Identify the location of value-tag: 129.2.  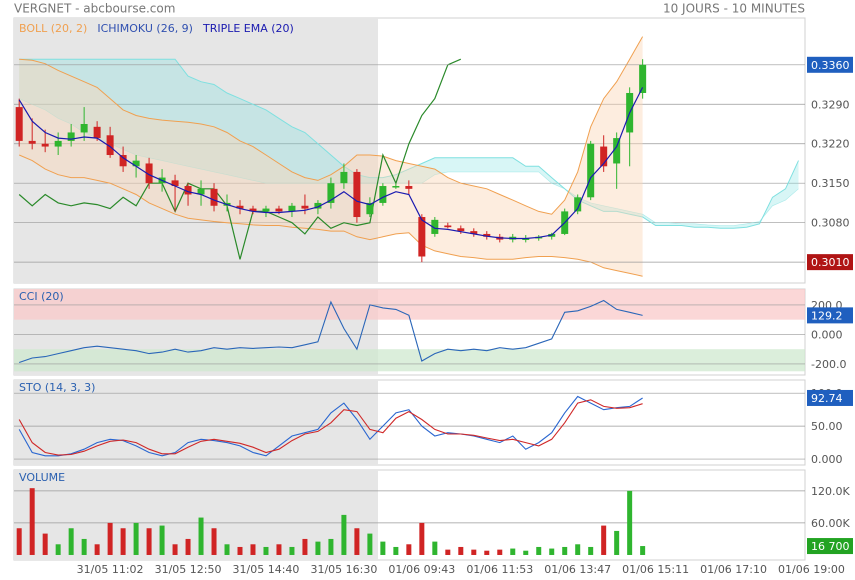
(830, 315).